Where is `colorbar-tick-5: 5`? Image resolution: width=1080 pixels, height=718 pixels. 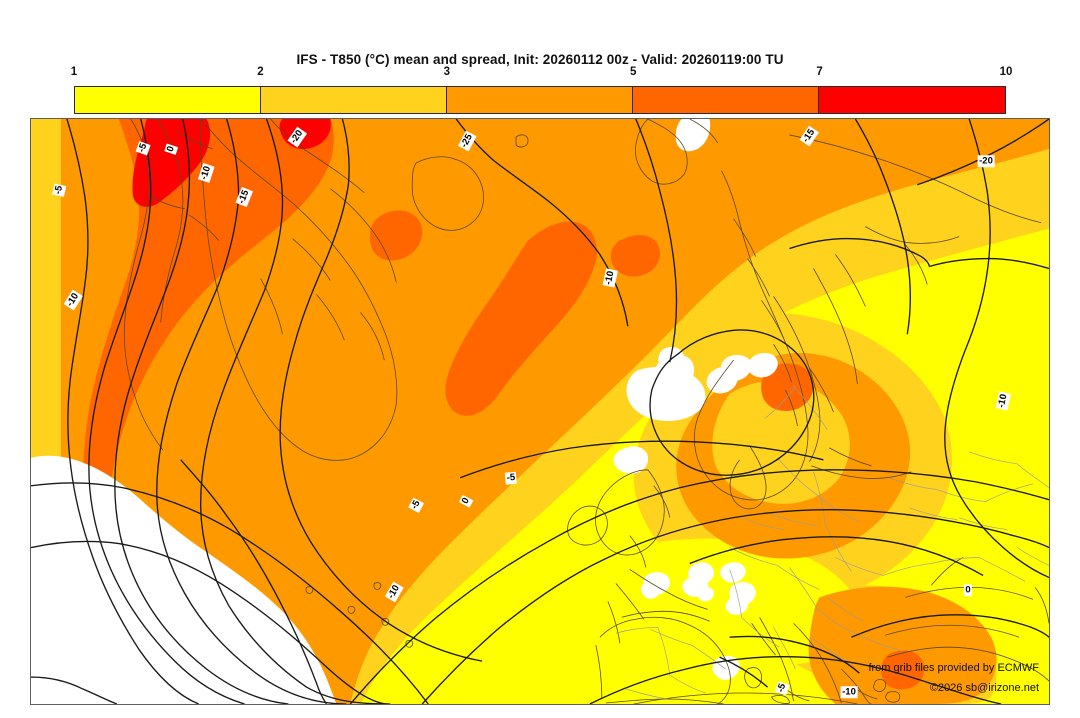
colorbar-tick-5: 5 is located at coordinates (633, 72).